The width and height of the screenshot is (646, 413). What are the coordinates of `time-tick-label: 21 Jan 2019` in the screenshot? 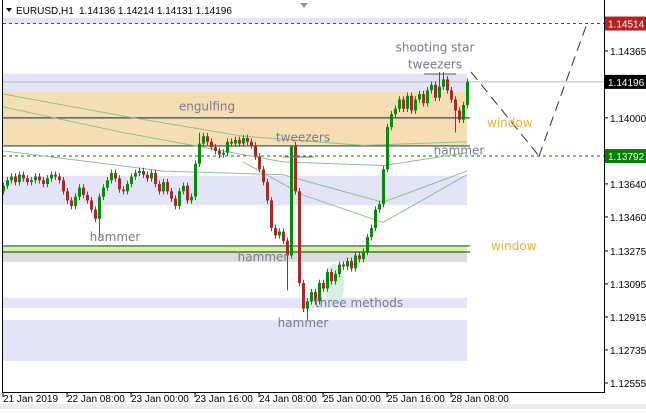 It's located at (30, 399).